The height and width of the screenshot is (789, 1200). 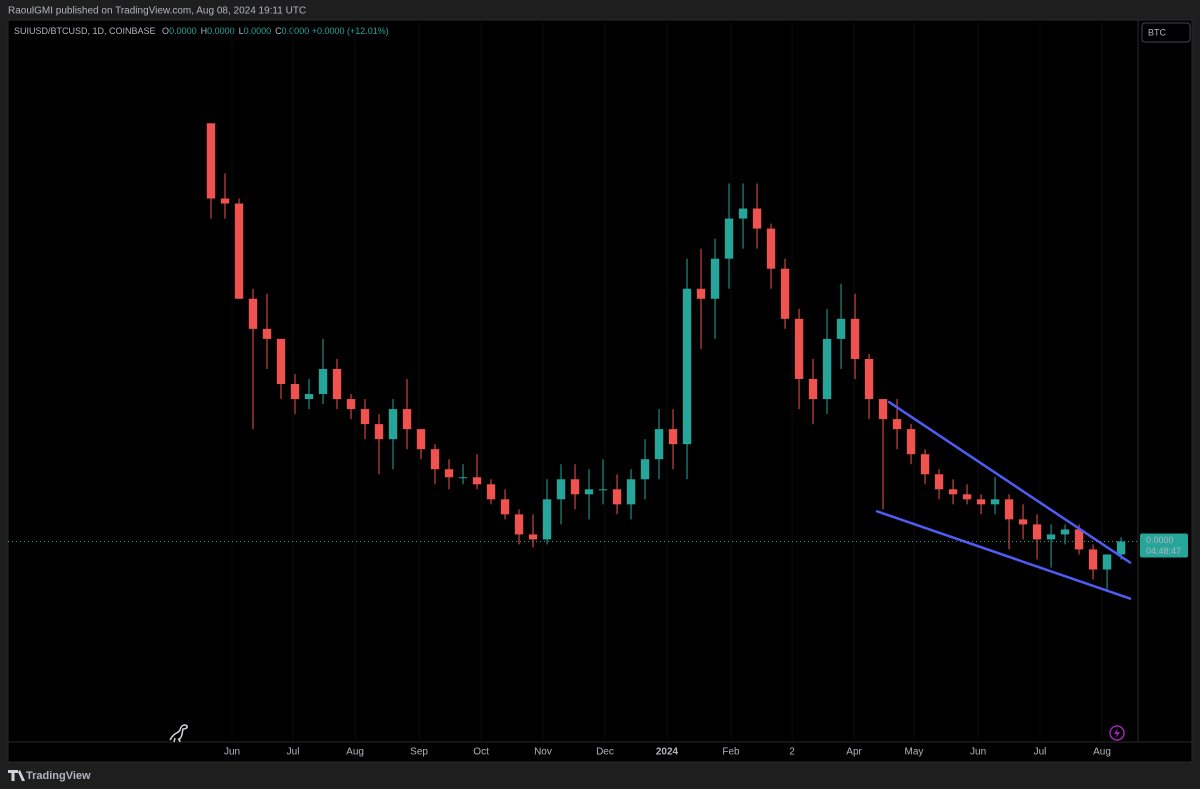 I want to click on x-tick-label: Feb, so click(x=731, y=752).